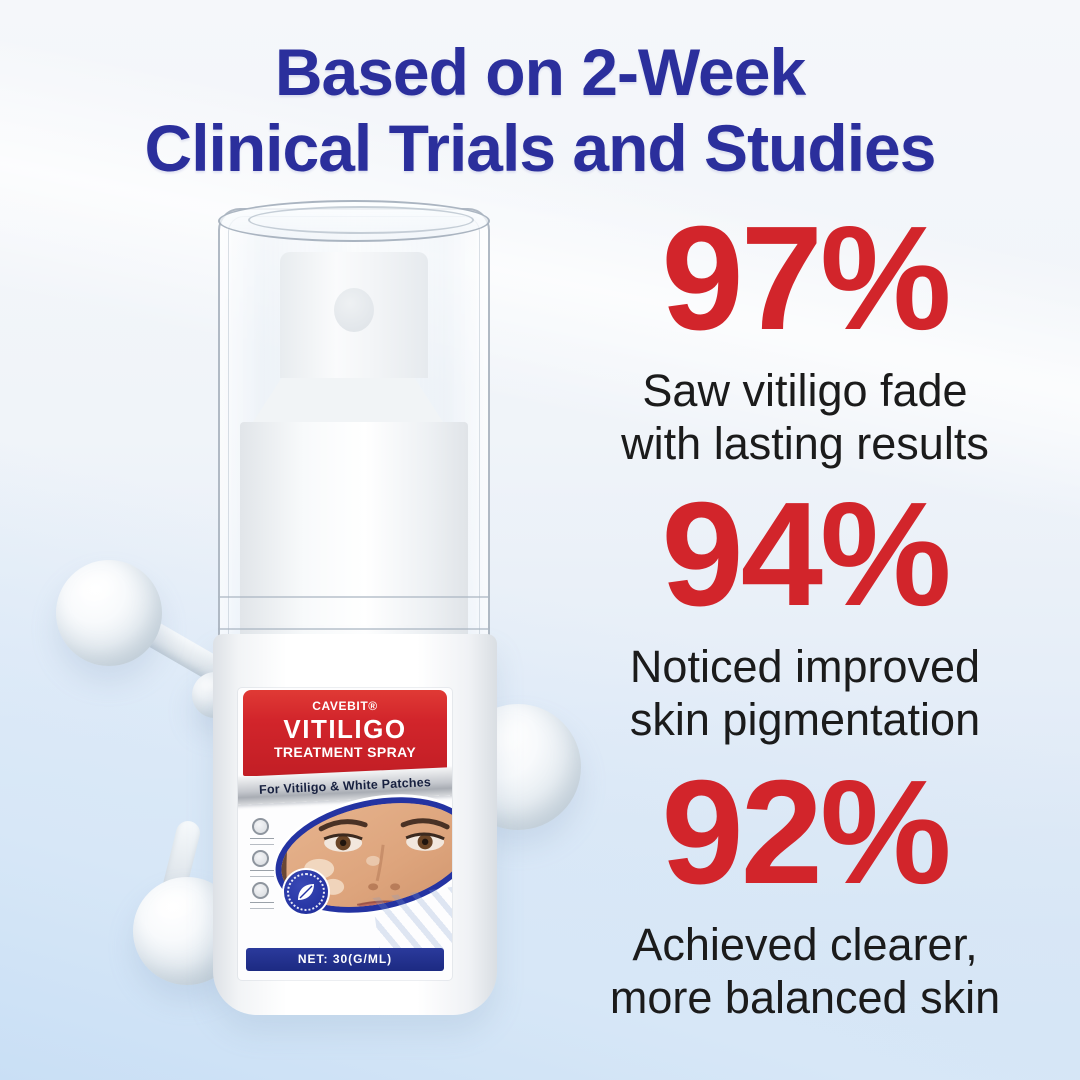 The width and height of the screenshot is (1080, 1080). Describe the element at coordinates (361, 220) in the screenshot. I see `bottle-cap-rim-inner` at that location.